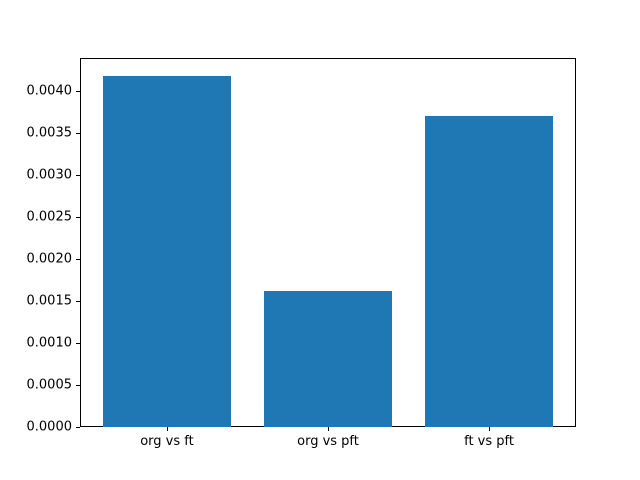  What do you see at coordinates (49, 301) in the screenshot?
I see `y-tick-label: 0.0015` at bounding box center [49, 301].